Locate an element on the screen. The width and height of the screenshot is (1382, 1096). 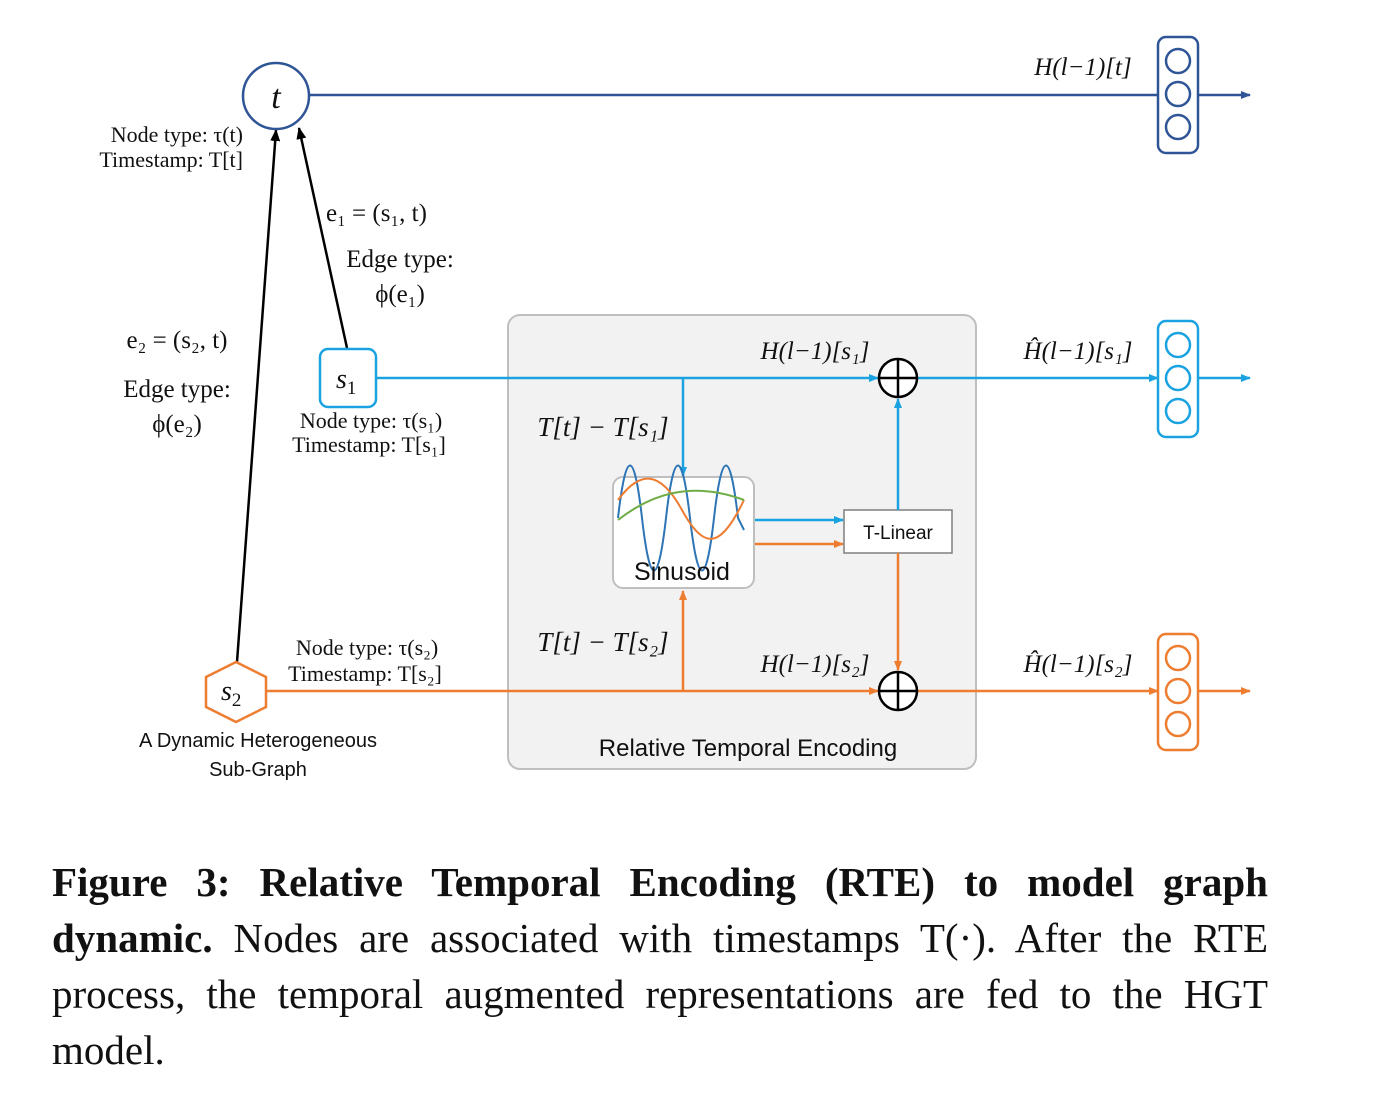
edge-e1-type-value: ϕ(e₁) is located at coordinates (400, 294).